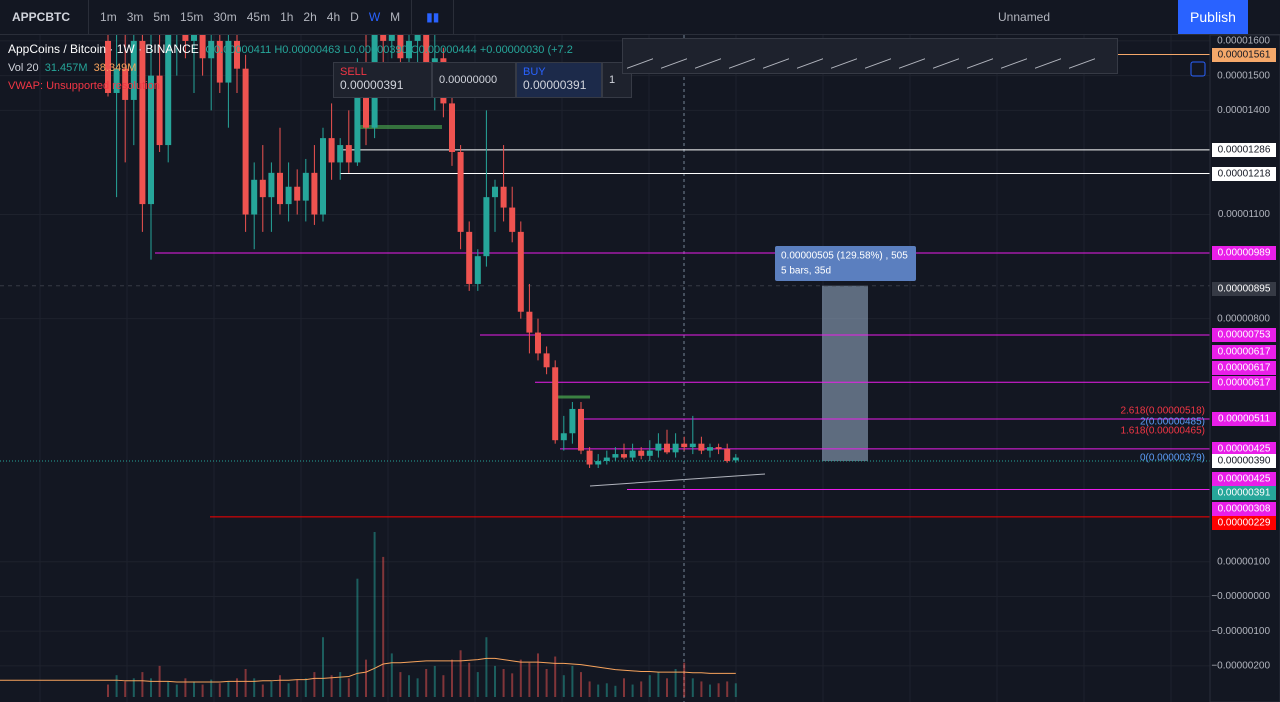 This screenshot has height=702, width=1280. Describe the element at coordinates (333, 17) in the screenshot. I see `interval: 4h` at that location.